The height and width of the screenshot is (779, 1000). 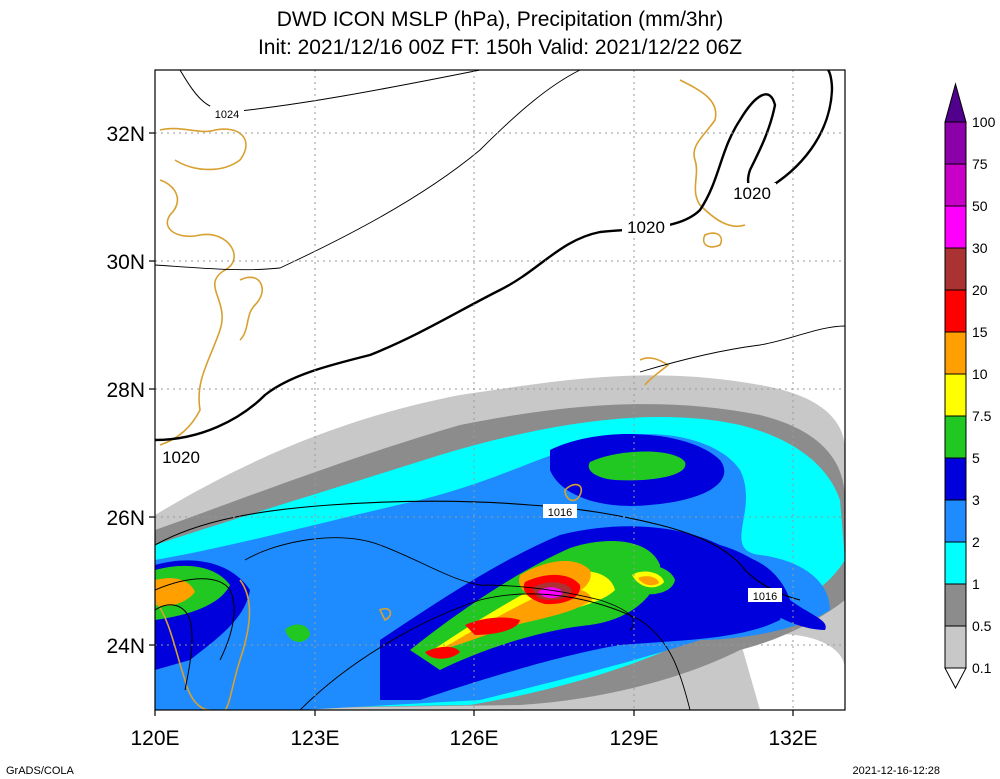 I want to click on colorbar: 100 75 50 30 20 15 10 7.5 5 3 2 1 0.5 0.1, so click(x=970, y=386).